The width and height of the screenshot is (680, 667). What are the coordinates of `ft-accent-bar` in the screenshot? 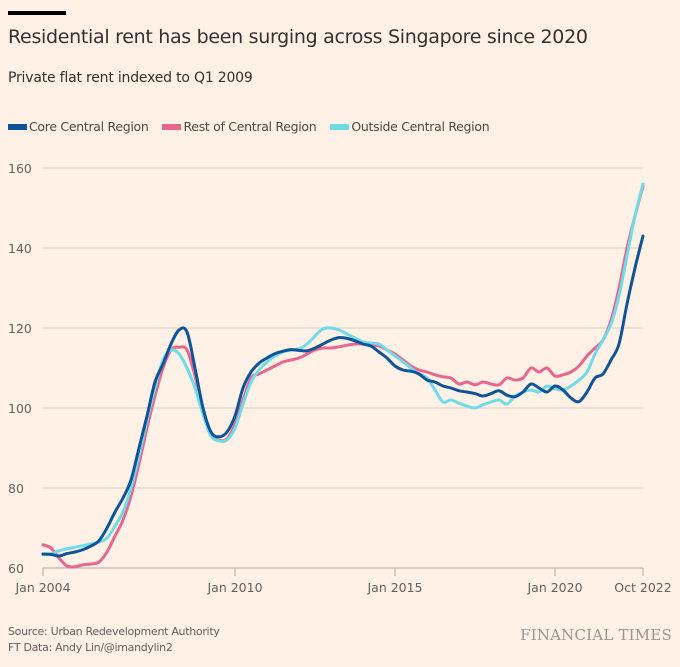 It's located at (37, 13).